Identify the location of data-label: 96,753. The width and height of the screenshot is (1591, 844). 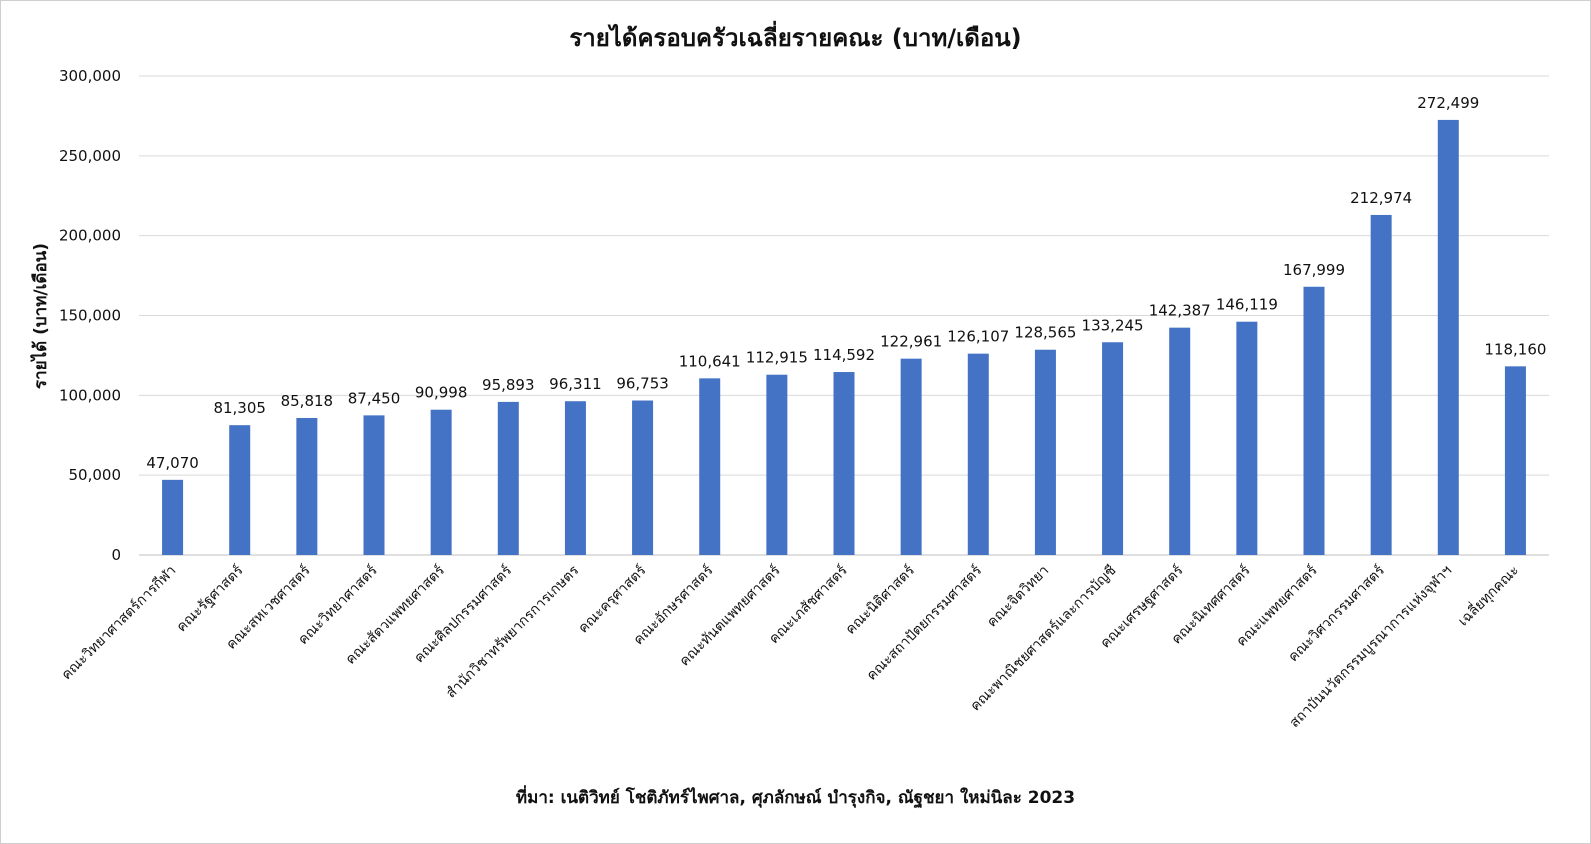
(642, 384).